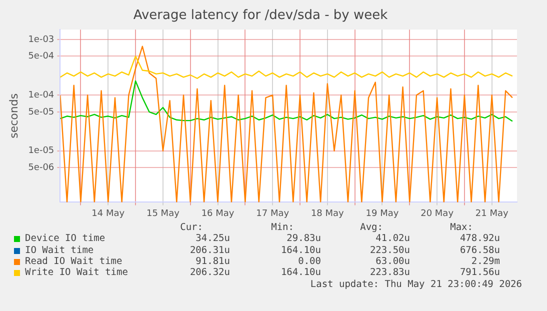 The image size is (547, 311). Describe the element at coordinates (191, 227) in the screenshot. I see `text: Cur:` at that location.